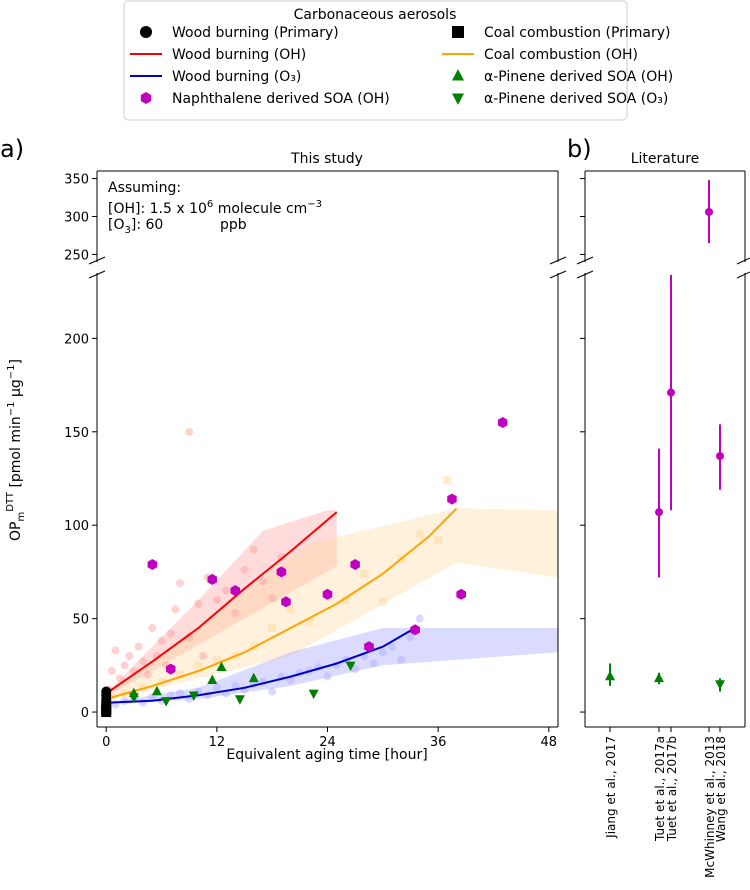 This screenshot has width=750, height=890. I want to click on y-tick-label: 350, so click(76, 180).